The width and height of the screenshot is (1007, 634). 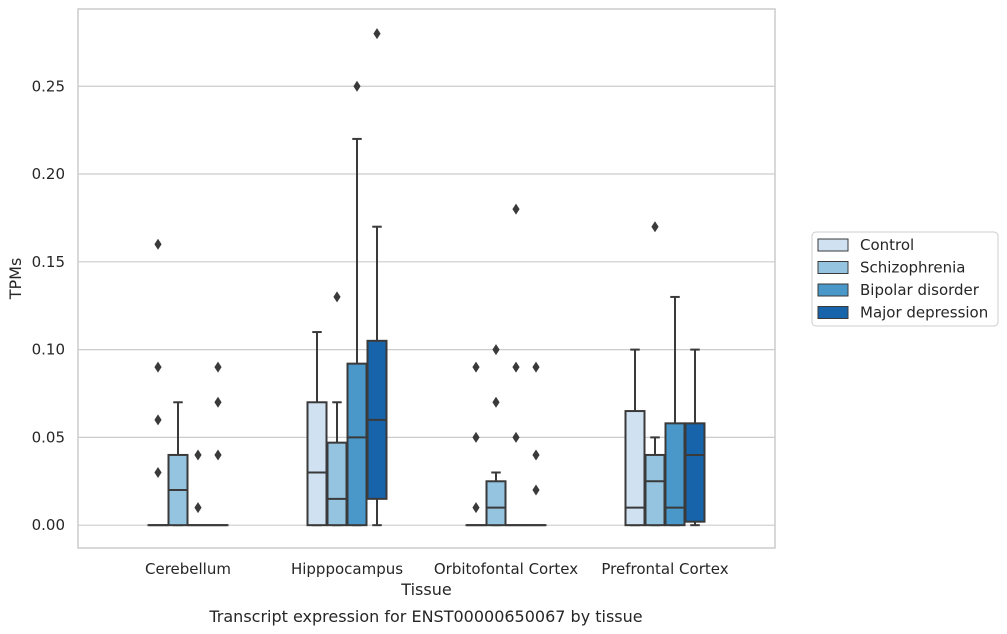 I want to click on y-tick-label: 0.00, so click(x=48, y=525).